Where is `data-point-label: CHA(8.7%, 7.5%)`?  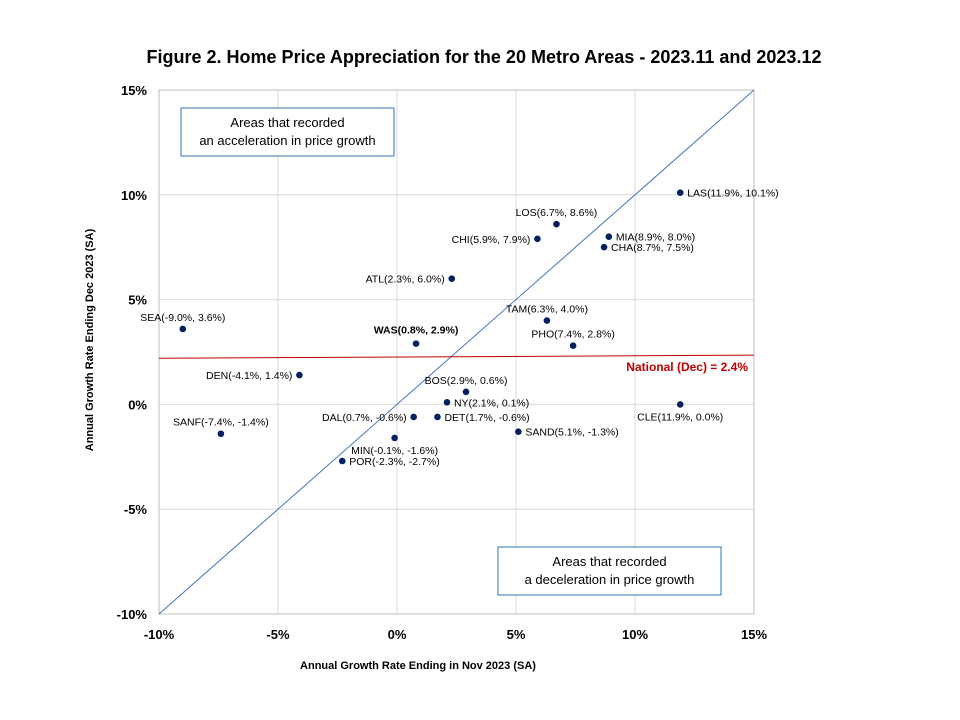 data-point-label: CHA(8.7%, 7.5%) is located at coordinates (652, 248).